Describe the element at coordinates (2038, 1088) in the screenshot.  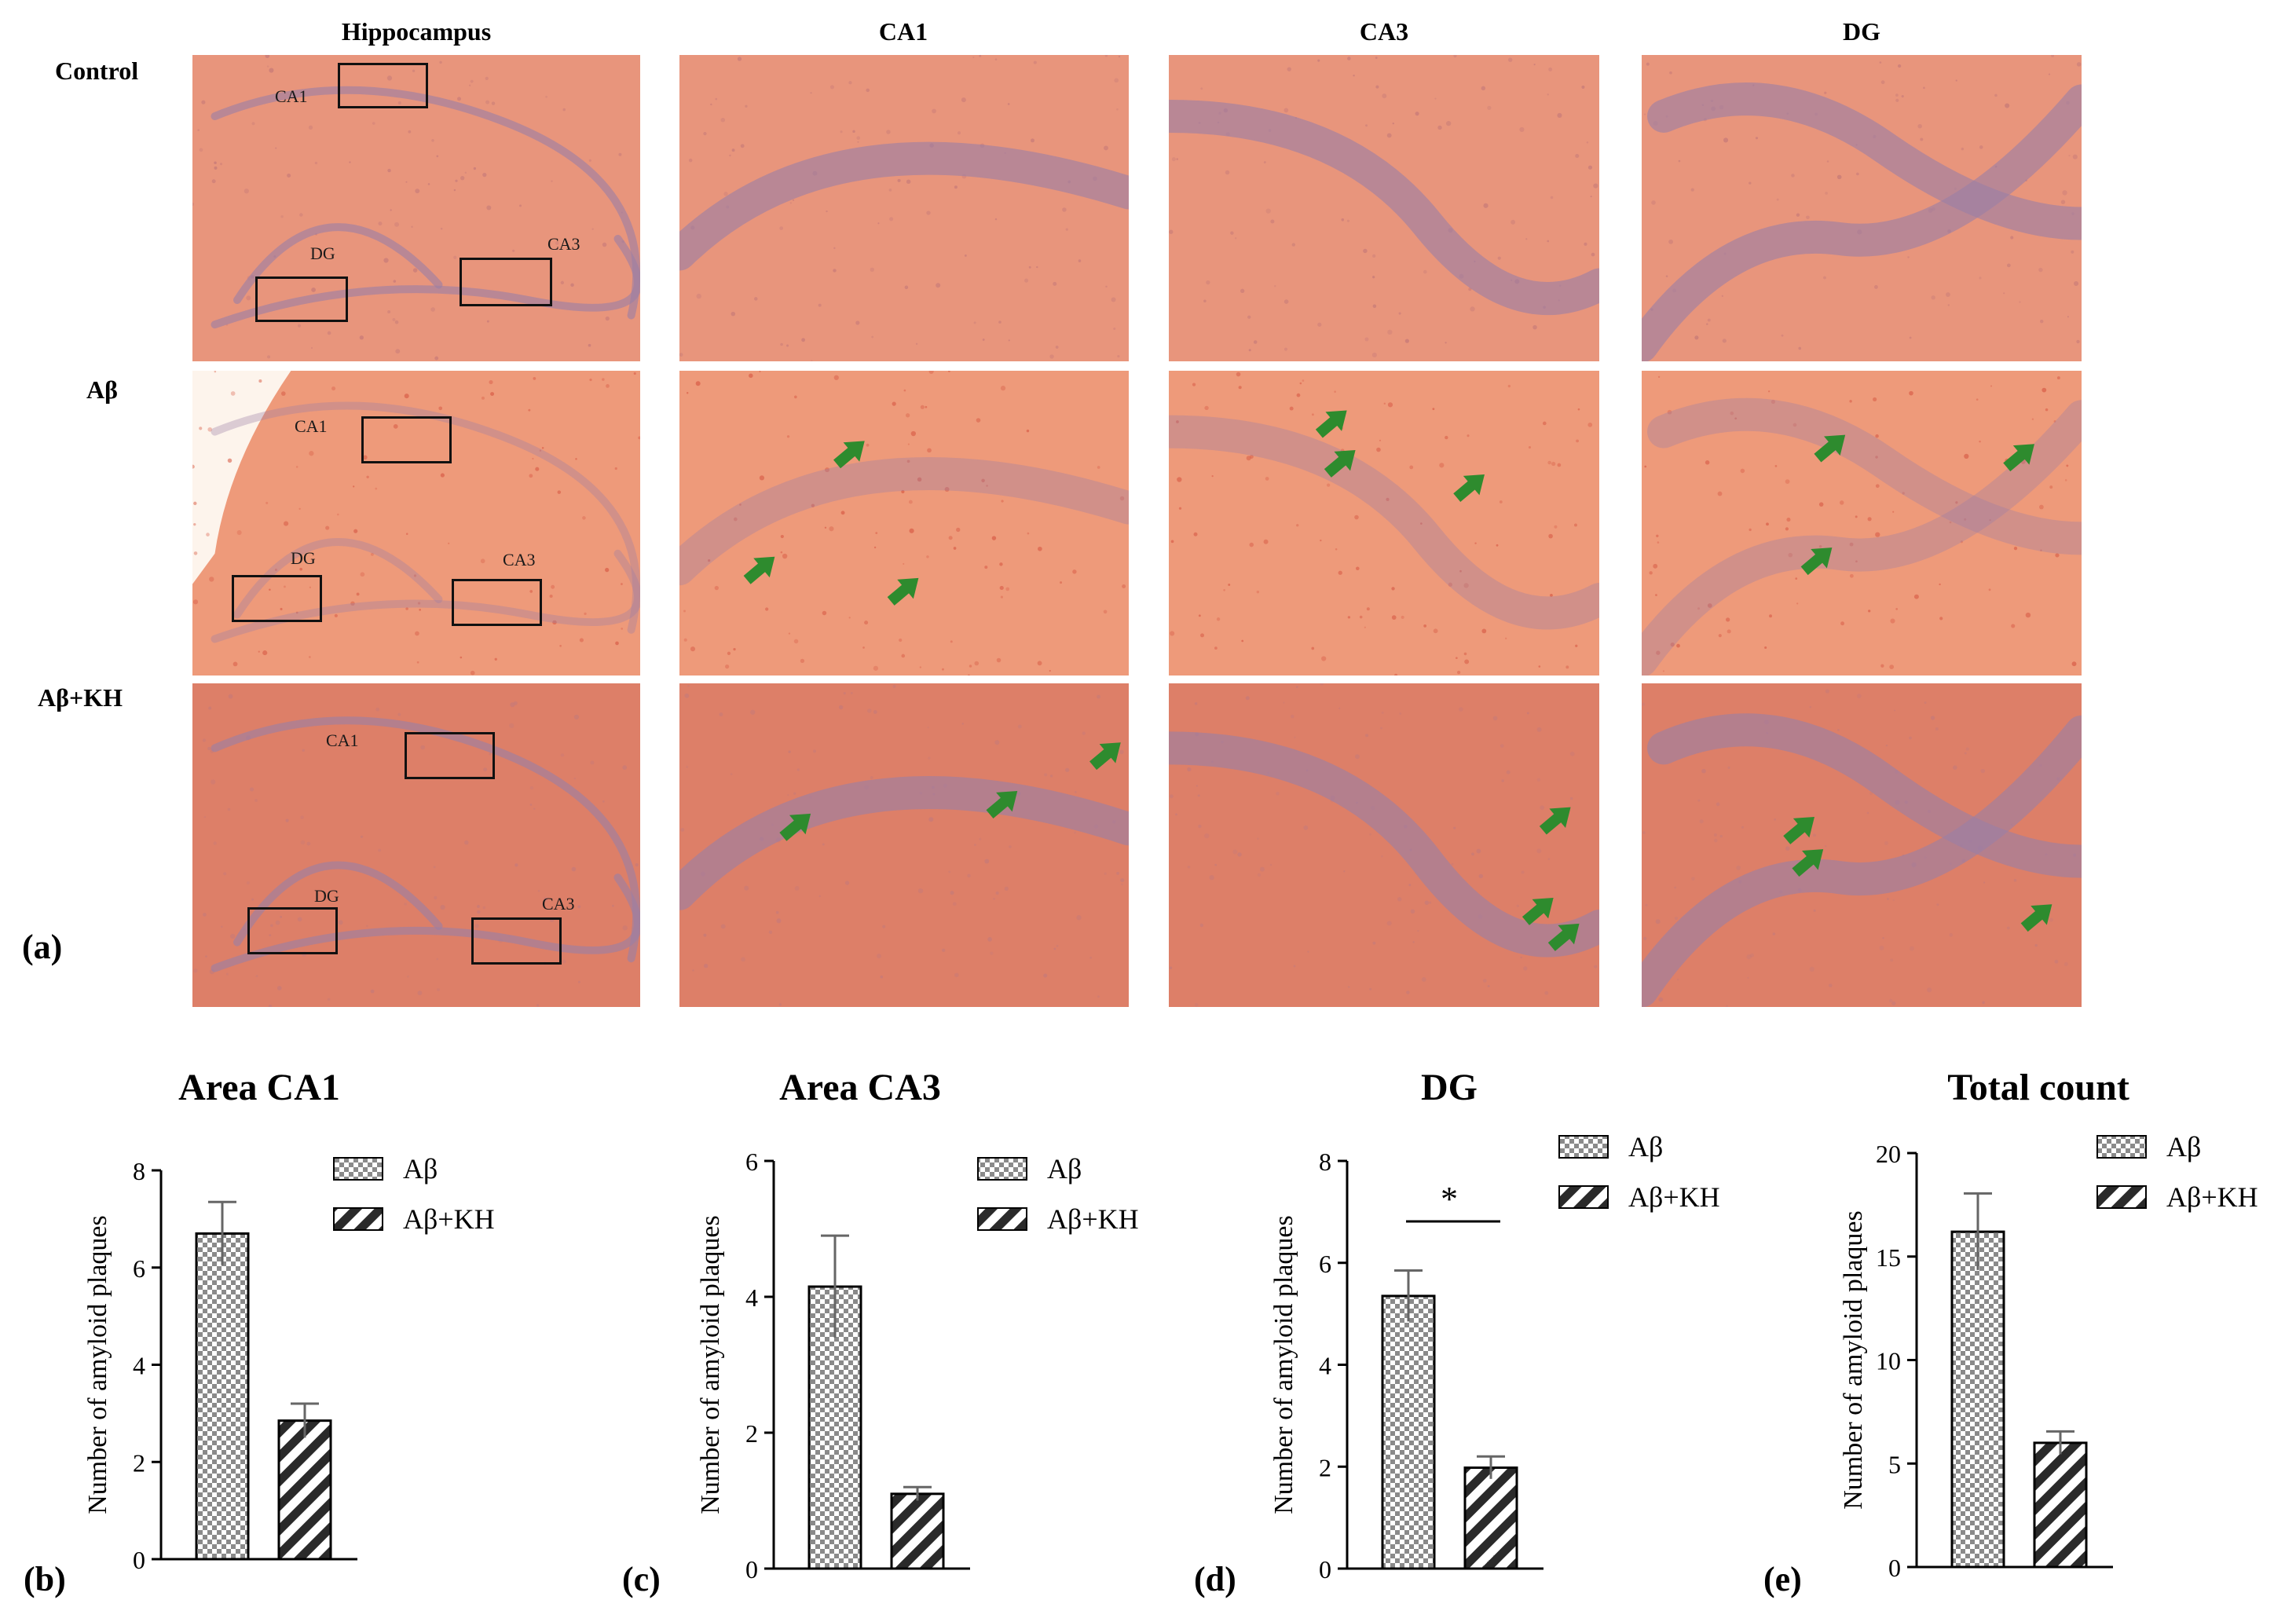
I see `chart-title: Total count` at that location.